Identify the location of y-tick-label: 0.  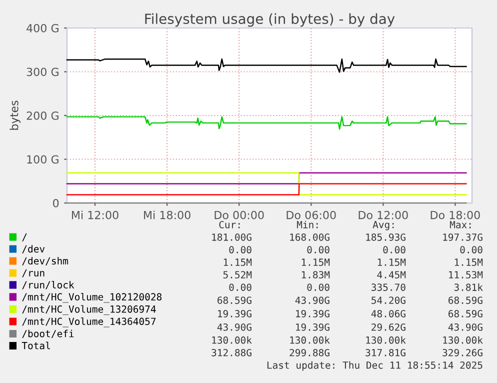
(56, 203).